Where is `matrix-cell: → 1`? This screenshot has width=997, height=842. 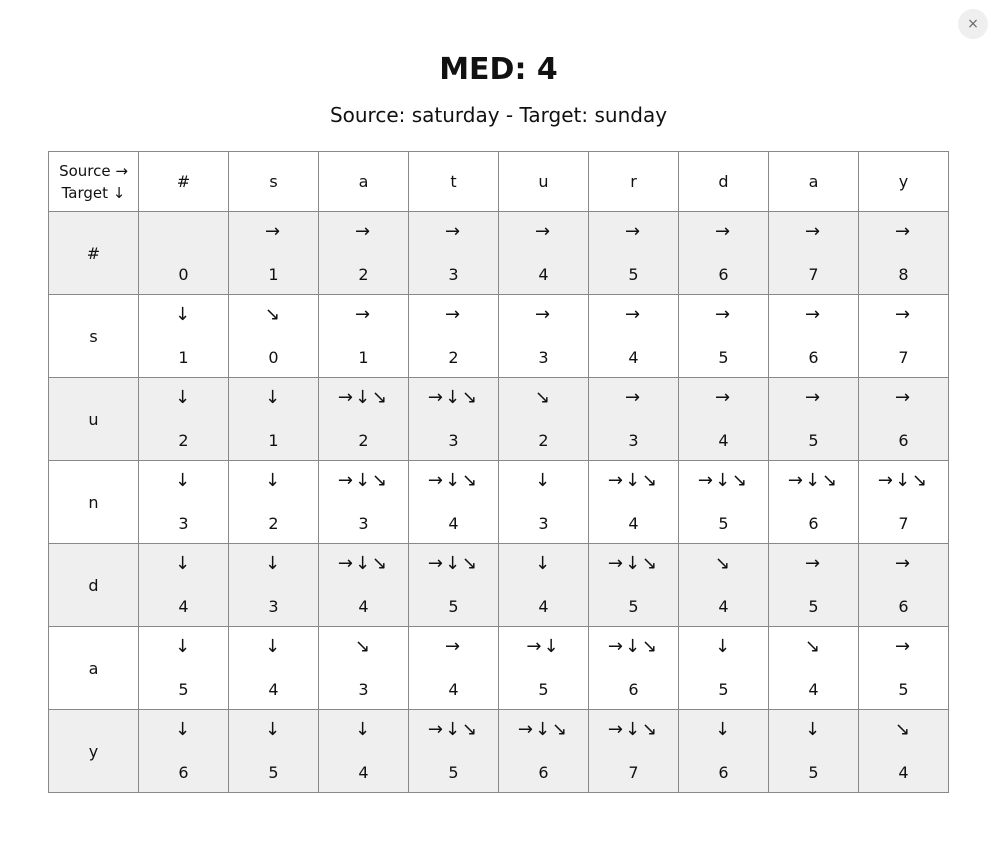 matrix-cell: → 1 is located at coordinates (273, 253).